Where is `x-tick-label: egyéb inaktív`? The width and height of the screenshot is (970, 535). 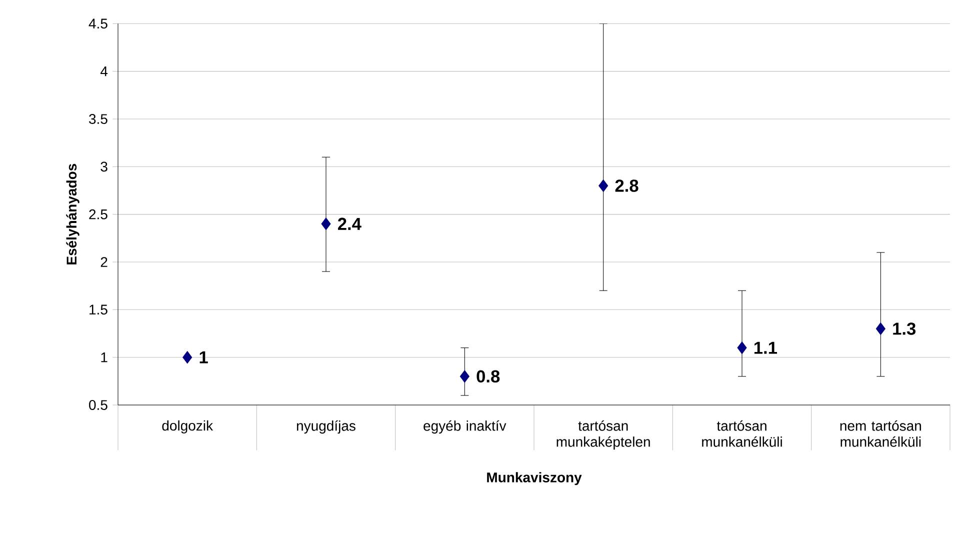
x-tick-label: egyéb inaktív is located at coordinates (465, 427).